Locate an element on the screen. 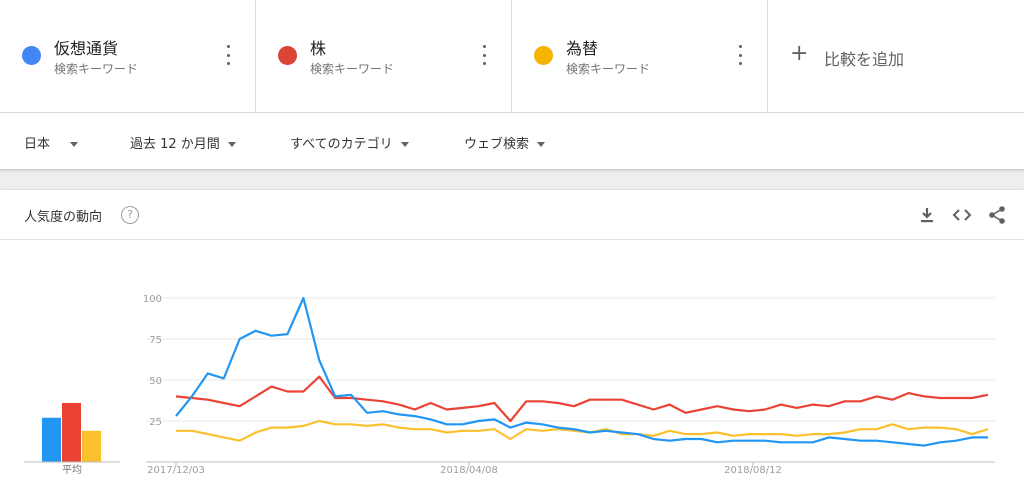  card-divider is located at coordinates (512, 239).